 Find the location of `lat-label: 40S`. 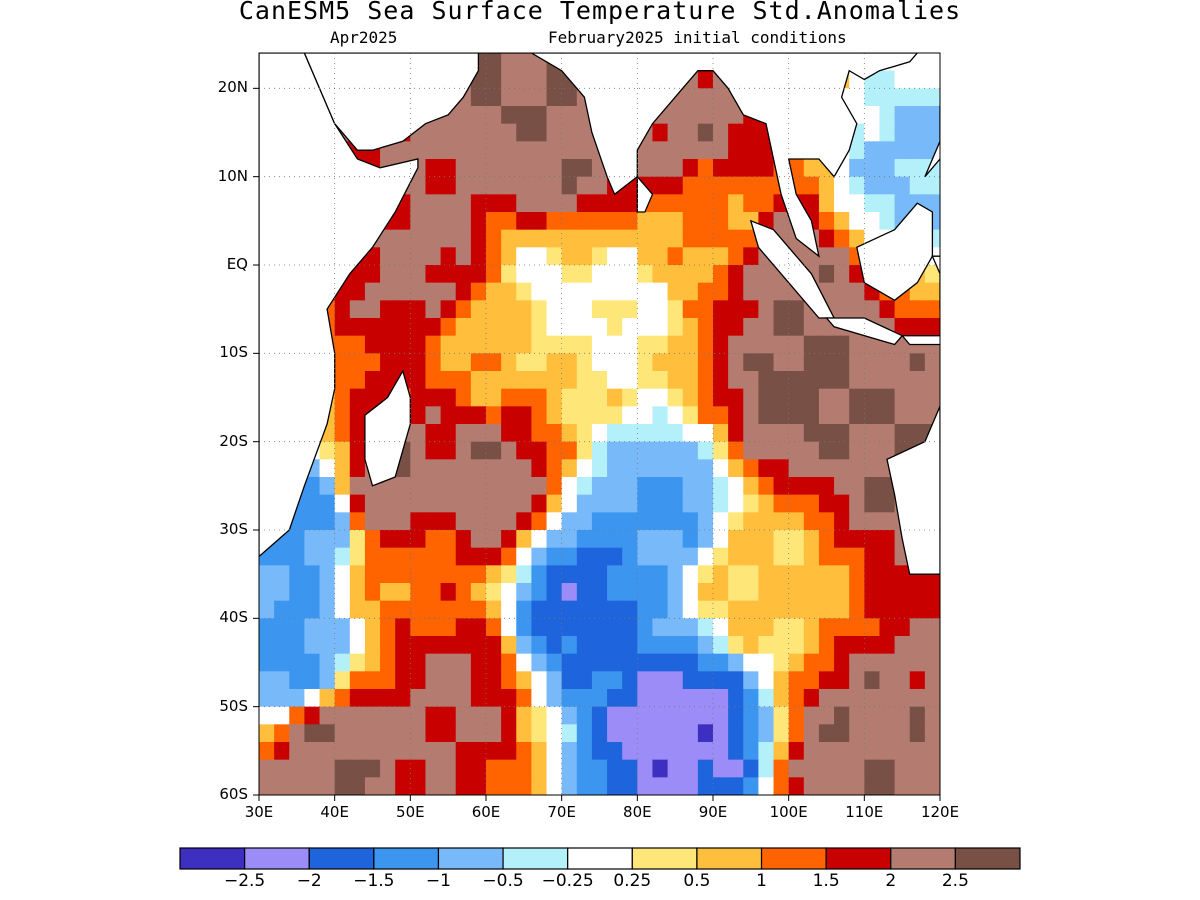

lat-label: 40S is located at coordinates (233, 617).